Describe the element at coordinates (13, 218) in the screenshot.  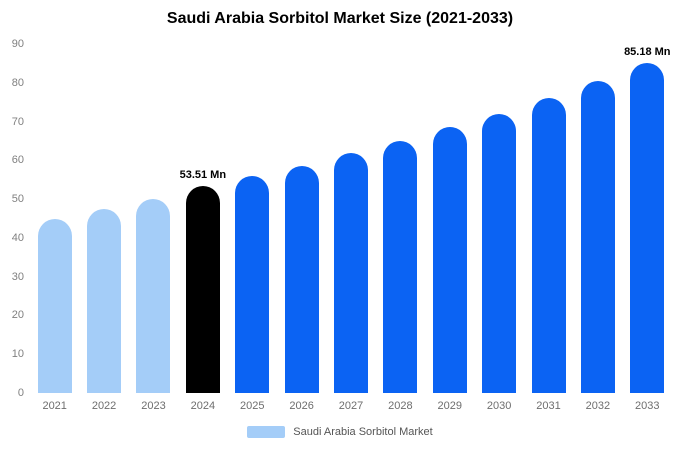
I see `y-axis: 0 10 20 30 40 50 60 70 80 90` at that location.